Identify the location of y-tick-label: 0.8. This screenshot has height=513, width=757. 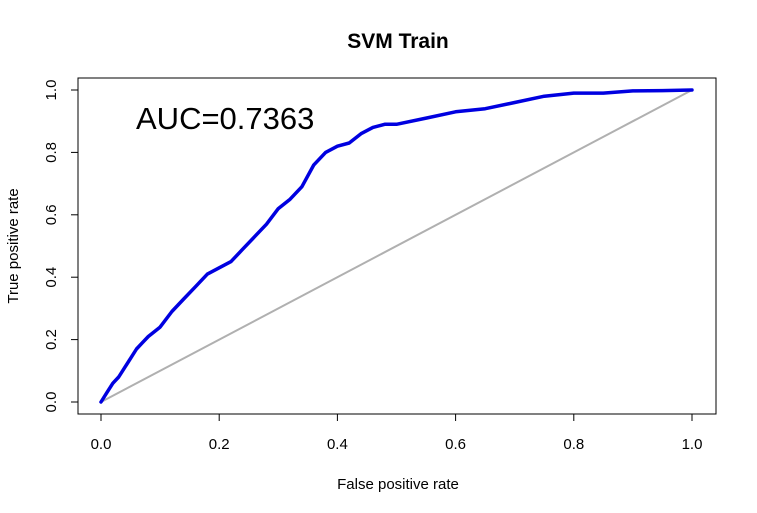
(51, 152).